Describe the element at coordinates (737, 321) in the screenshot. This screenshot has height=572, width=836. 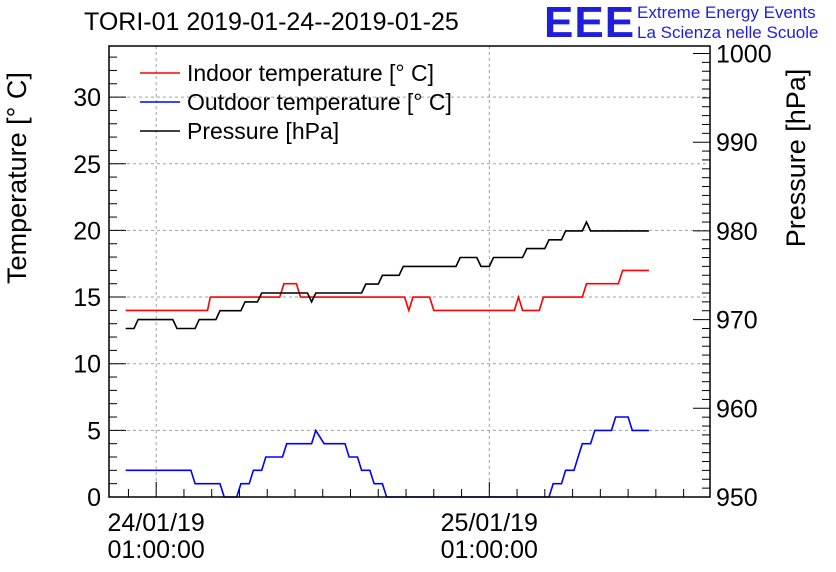
I see `y-right-tick-label: 970` at that location.